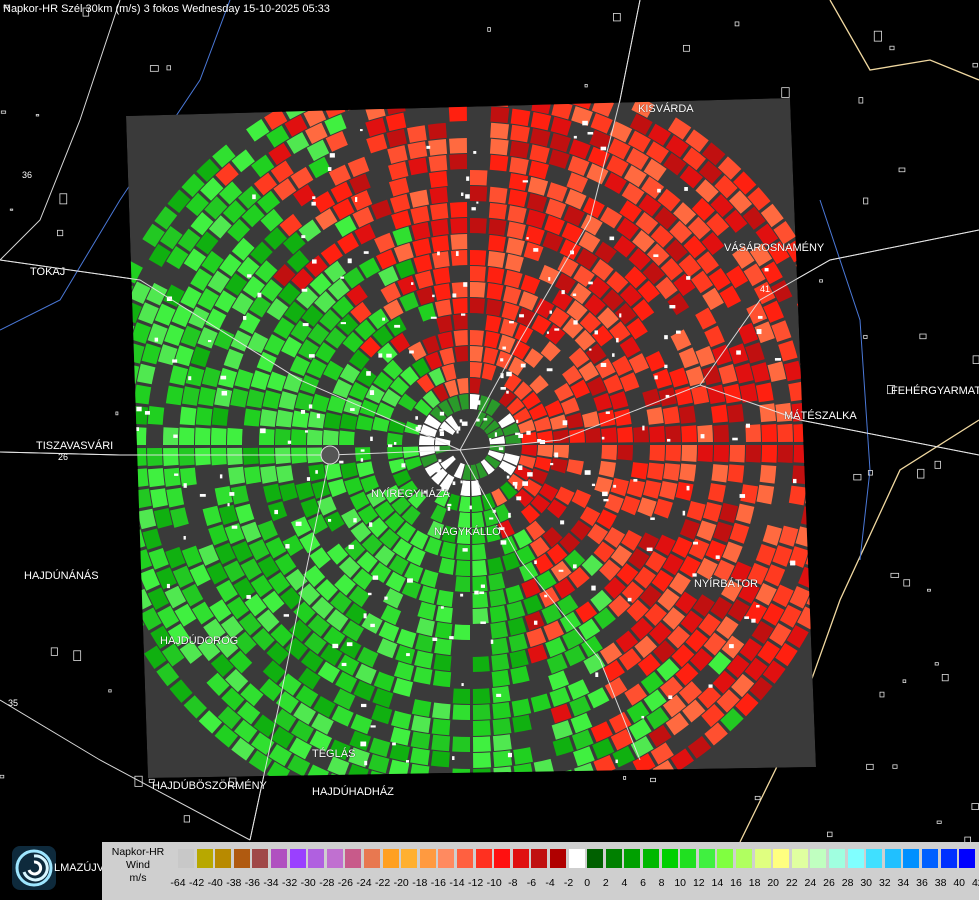 This screenshot has height=900, width=979. What do you see at coordinates (762, 858) in the screenshot?
I see `legend-swatch` at bounding box center [762, 858].